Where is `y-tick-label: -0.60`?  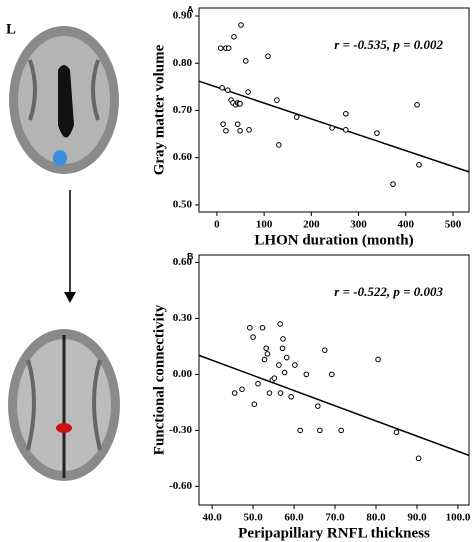 y-tick-label: -0.60 is located at coordinates (180, 486).